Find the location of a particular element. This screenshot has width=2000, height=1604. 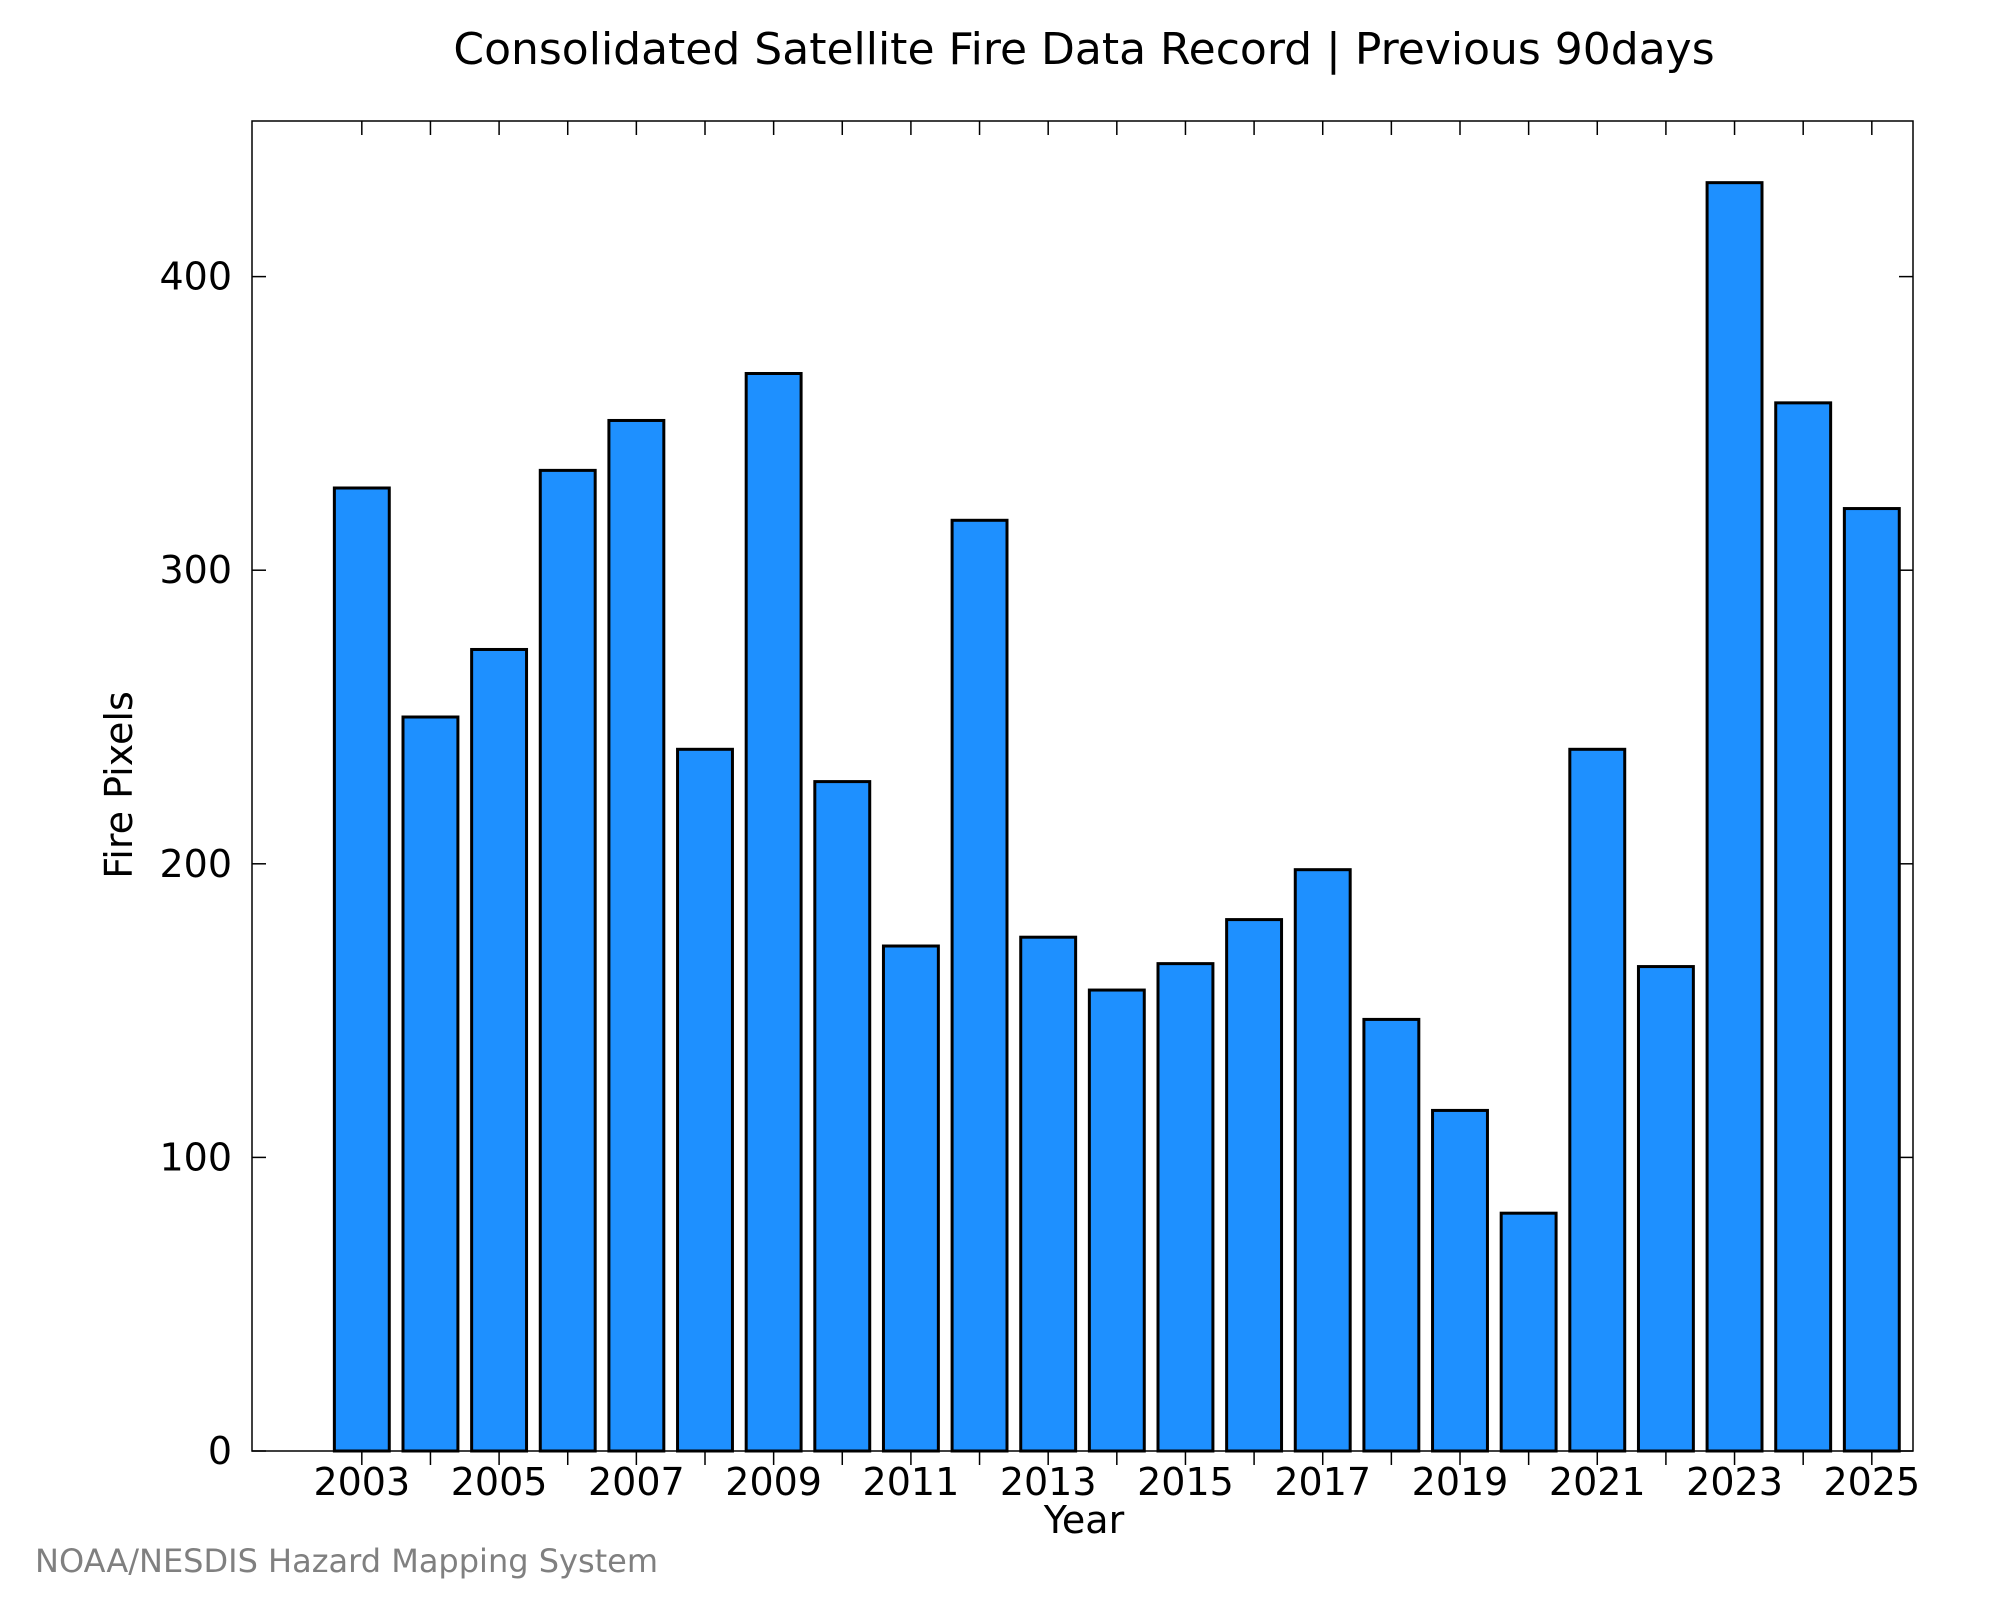

y-tick-label: 200 is located at coordinates (195, 864).